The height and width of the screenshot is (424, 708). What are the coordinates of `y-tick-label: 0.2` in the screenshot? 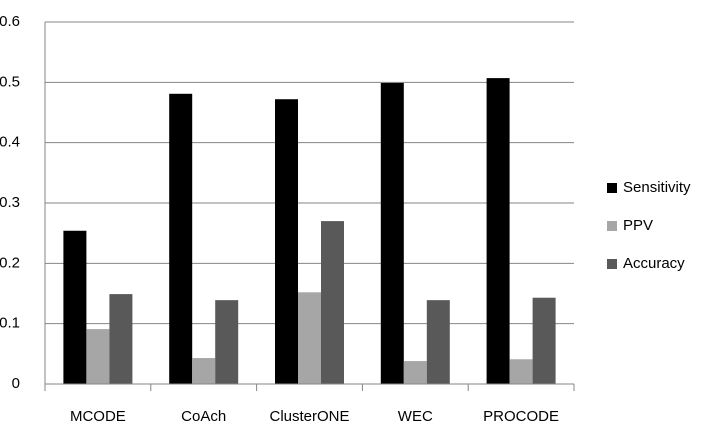 It's located at (10, 262).